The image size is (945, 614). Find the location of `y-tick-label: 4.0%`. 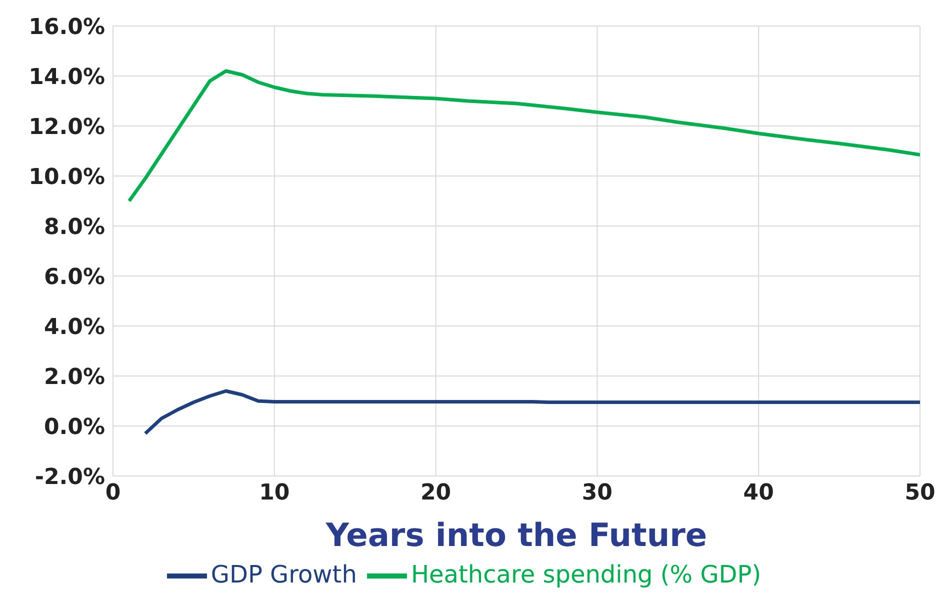

y-tick-label: 4.0% is located at coordinates (74, 327).